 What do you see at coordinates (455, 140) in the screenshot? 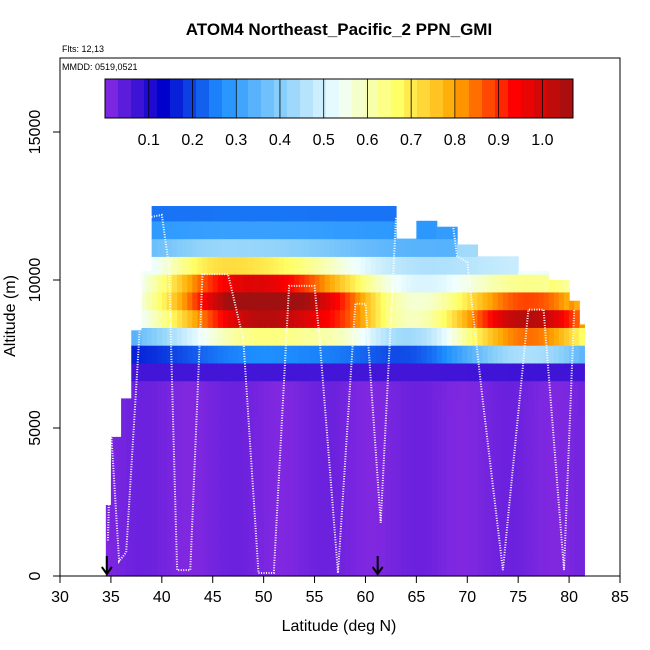
I see `colorbar-tick-label: 0.8` at bounding box center [455, 140].